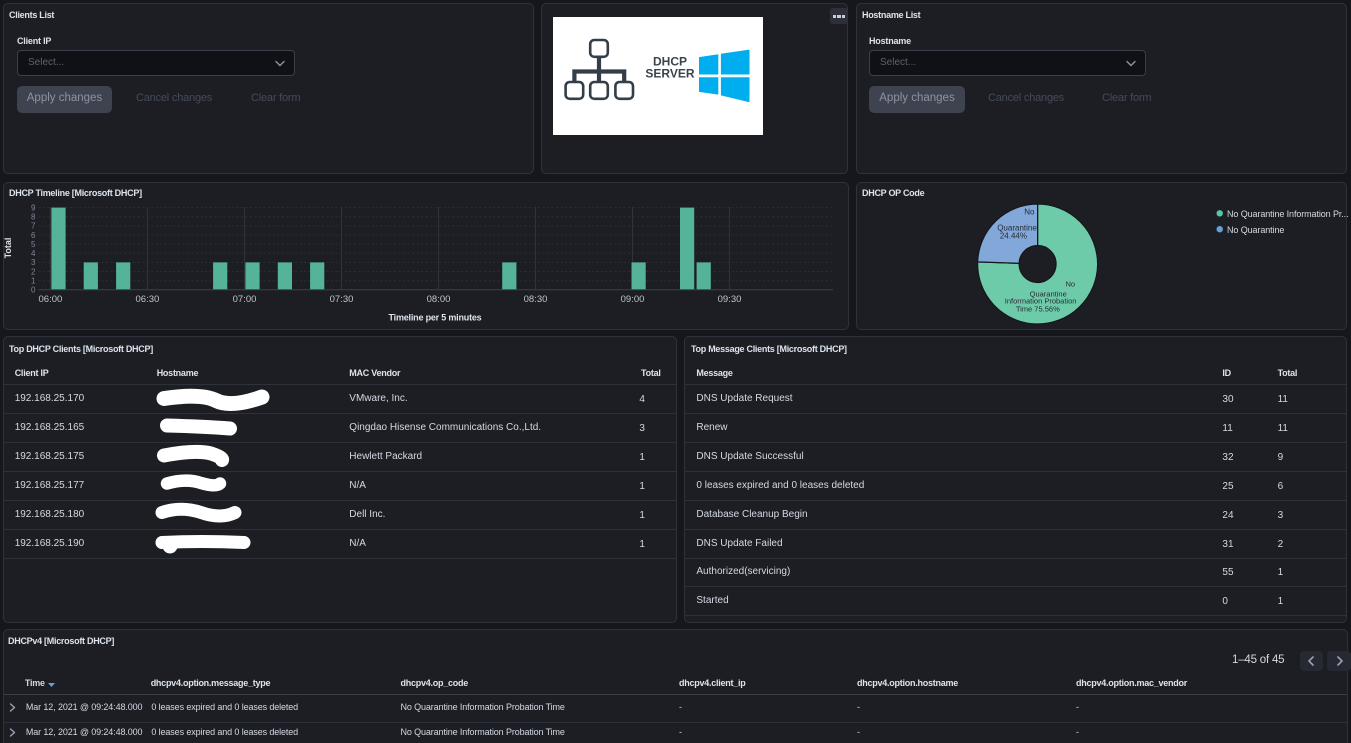  Describe the element at coordinates (439, 299) in the screenshot. I see `svg-text: 08:00` at that location.